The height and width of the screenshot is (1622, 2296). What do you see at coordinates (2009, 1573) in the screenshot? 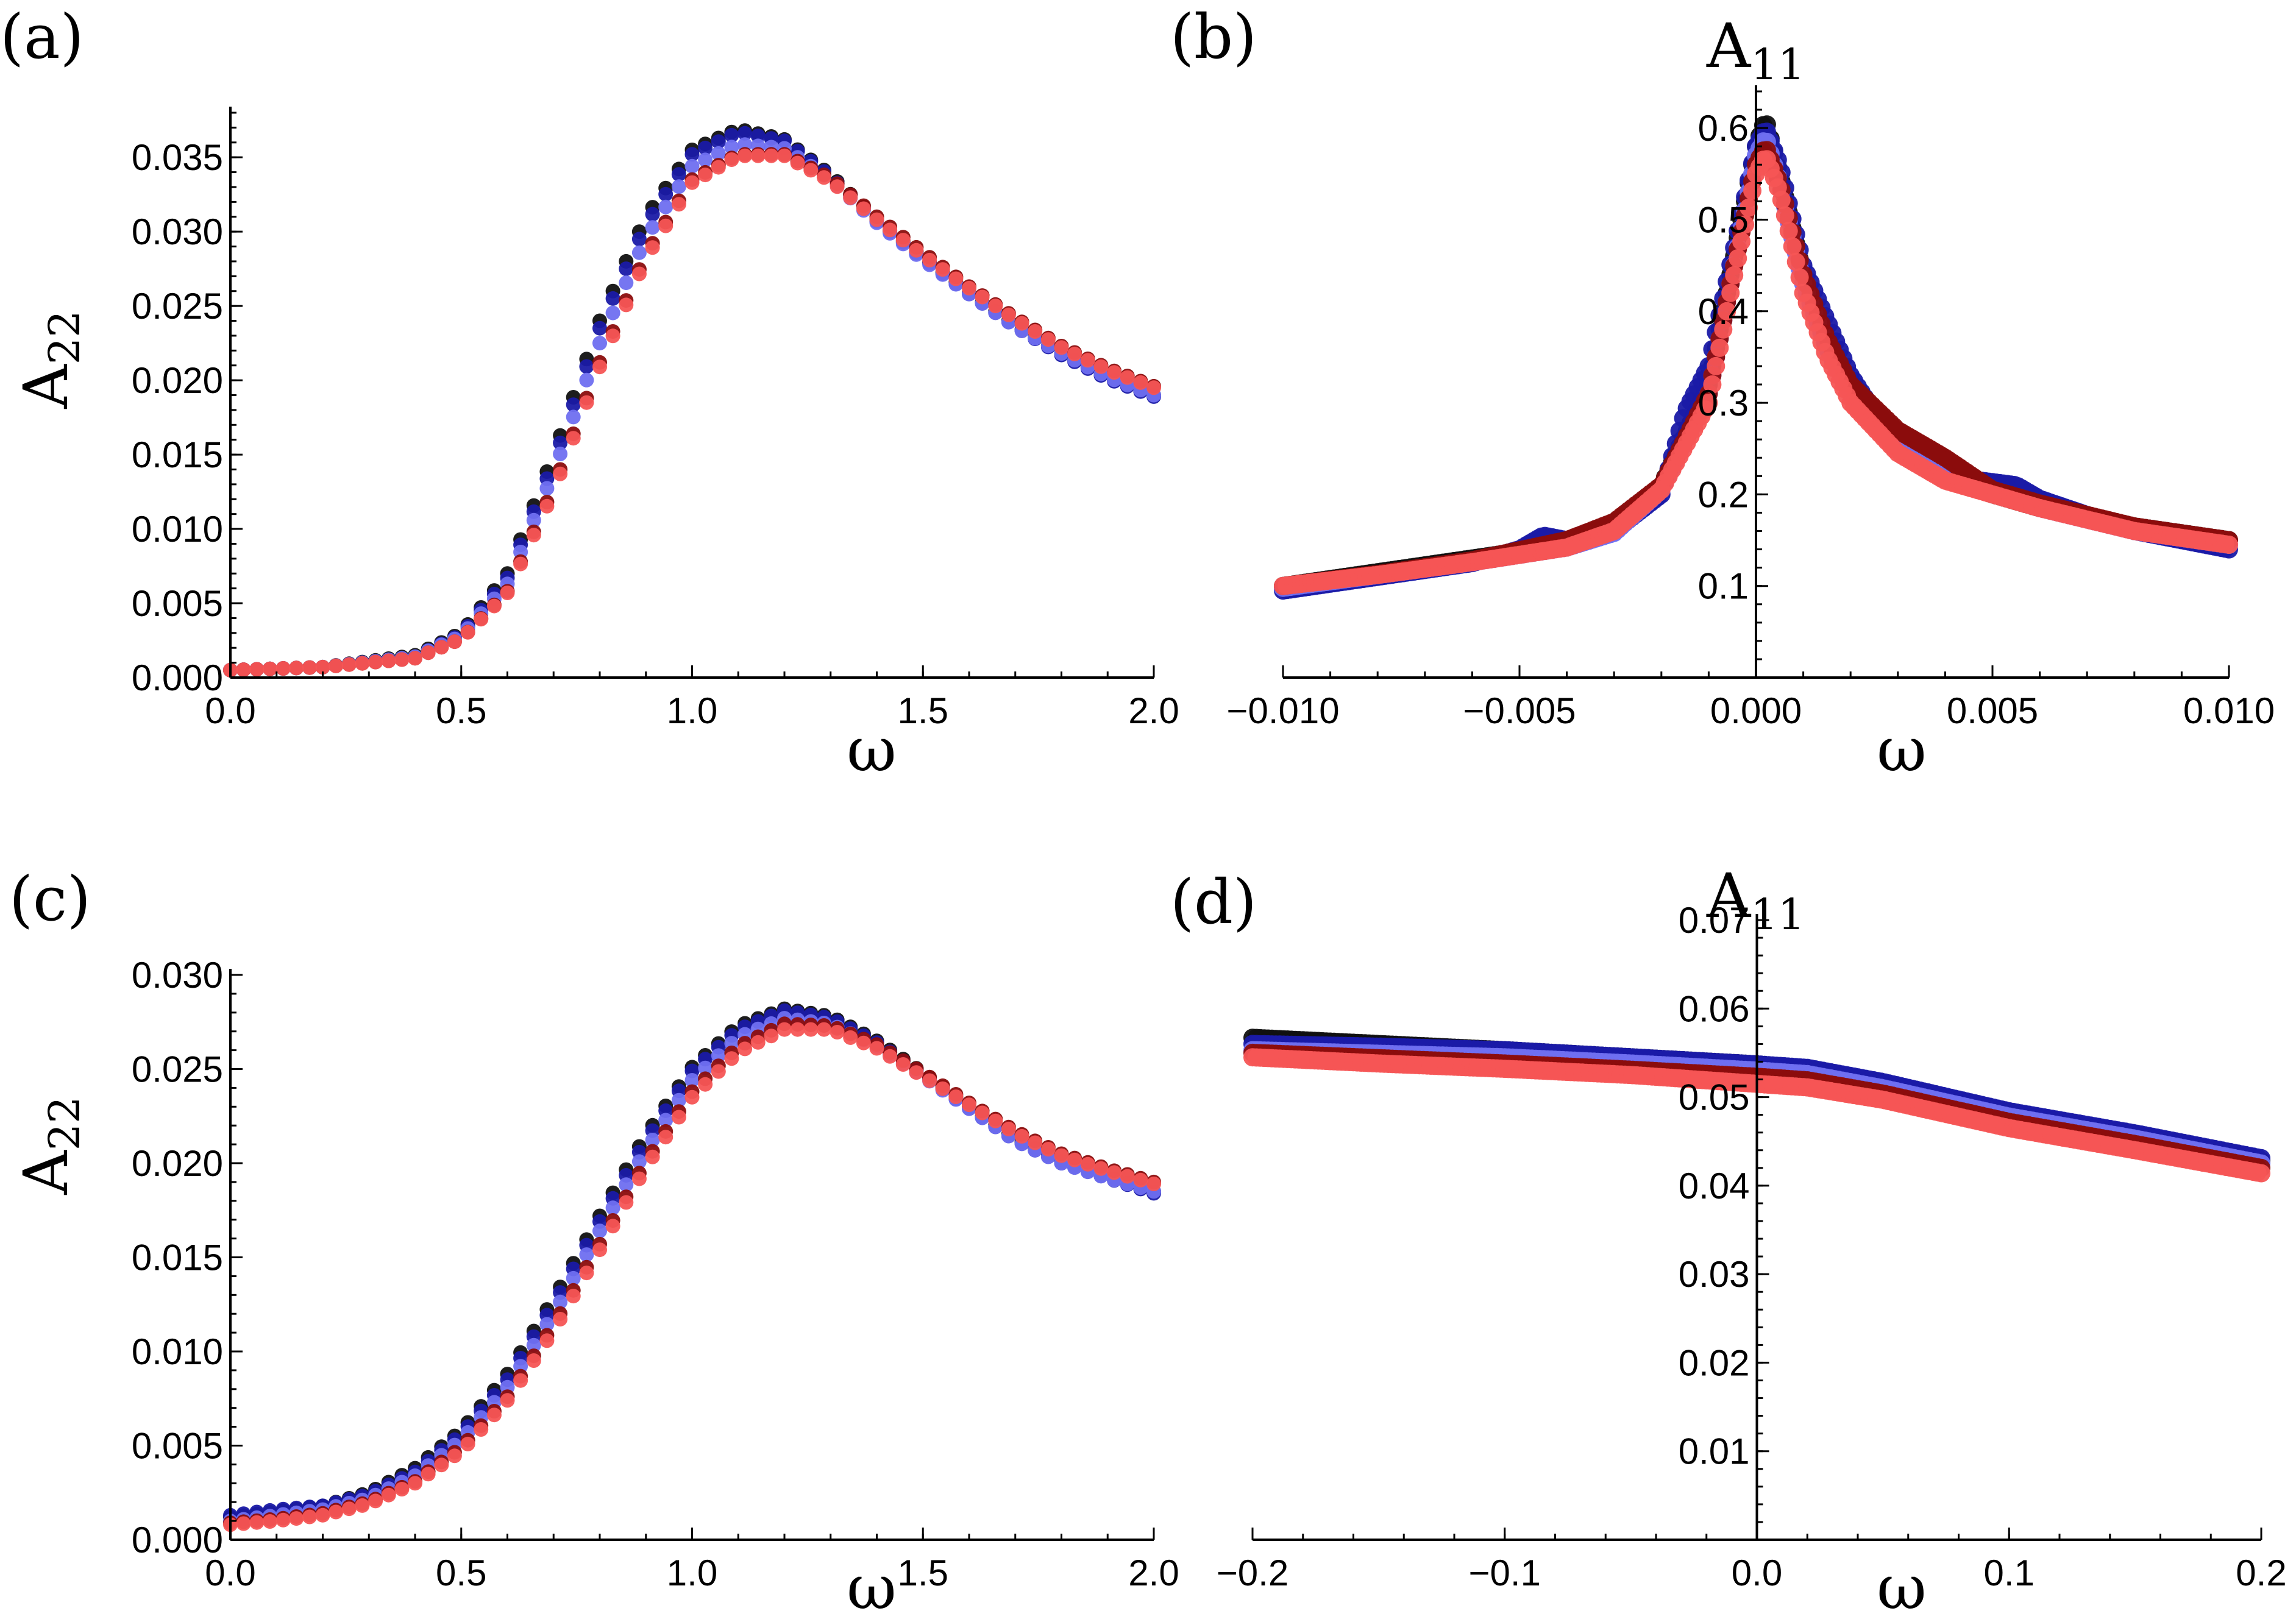
I see `x-tick-label: 0.1` at bounding box center [2009, 1573].